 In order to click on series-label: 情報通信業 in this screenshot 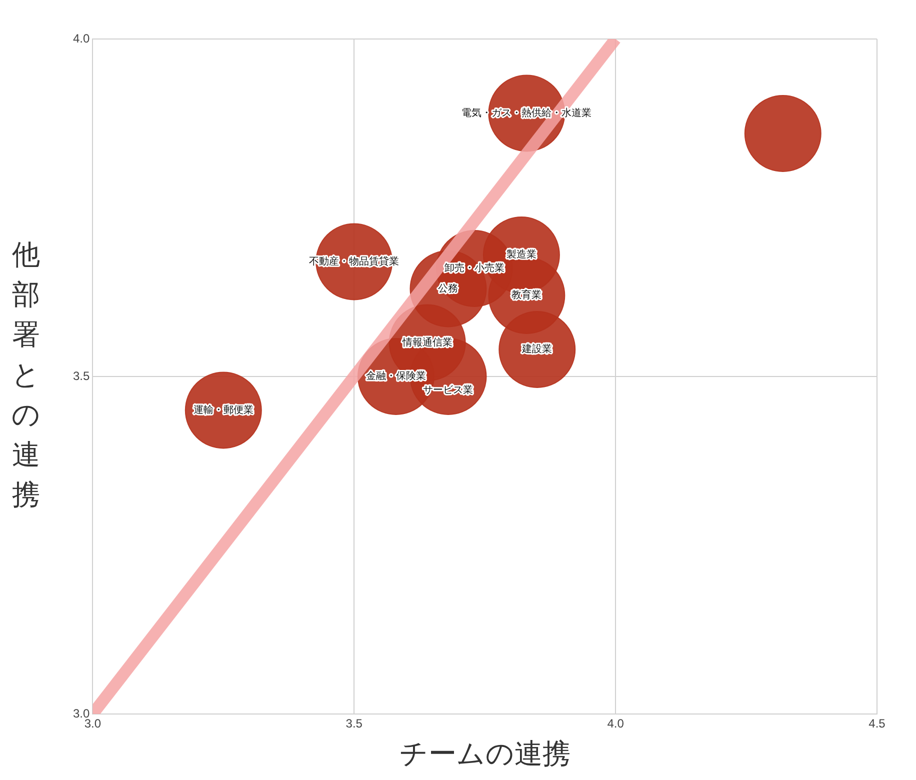, I will do `click(426, 342)`.